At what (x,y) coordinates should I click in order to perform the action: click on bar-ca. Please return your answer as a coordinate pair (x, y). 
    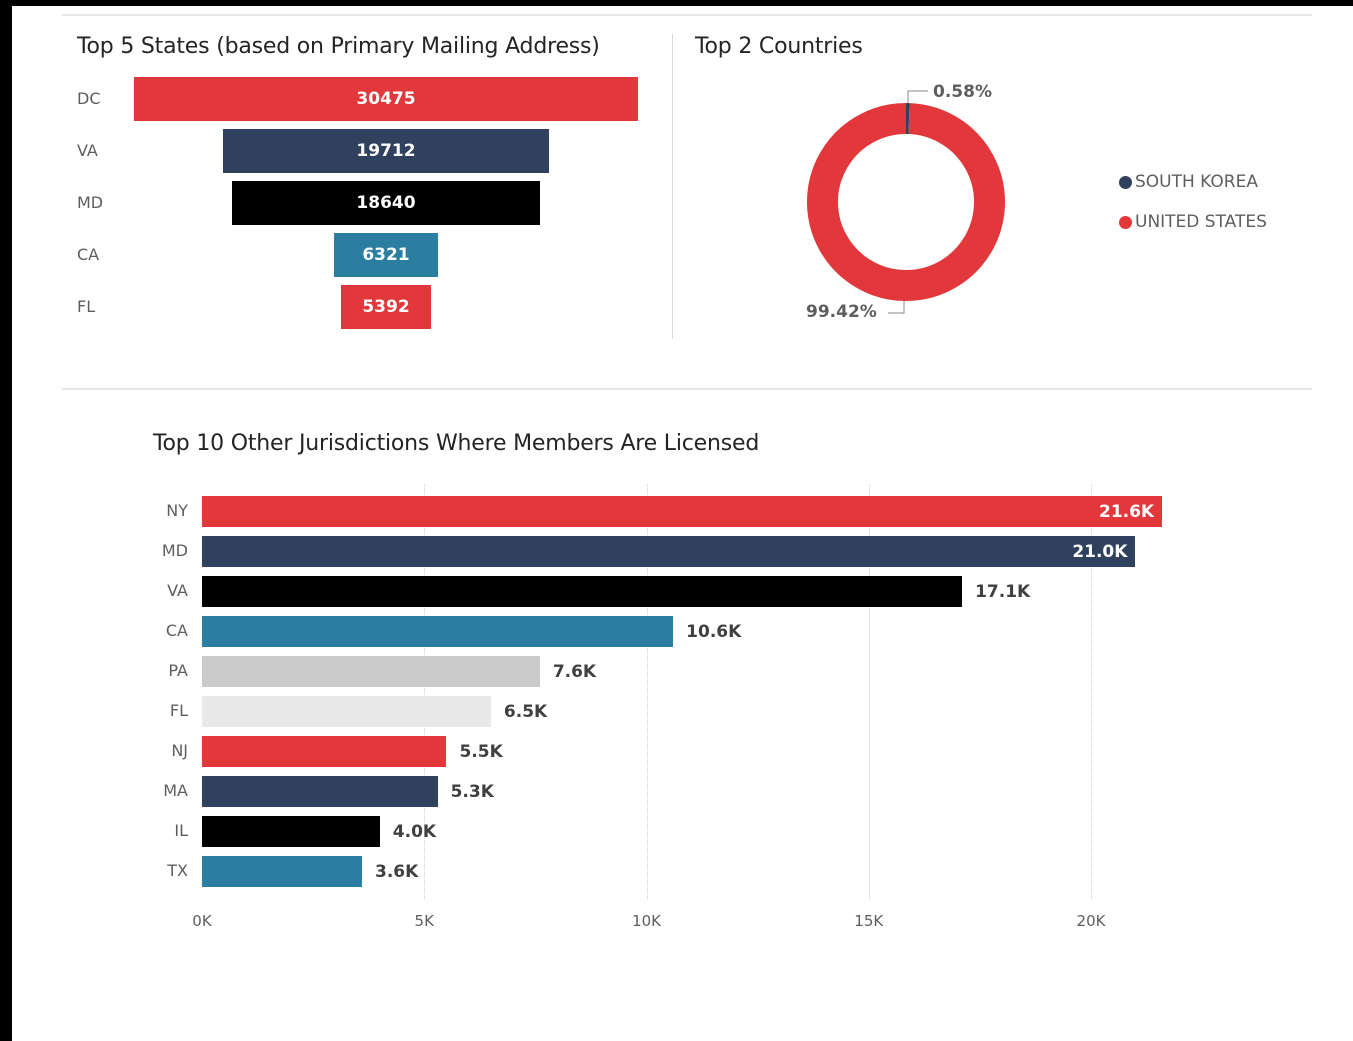
    Looking at the image, I should click on (438, 631).